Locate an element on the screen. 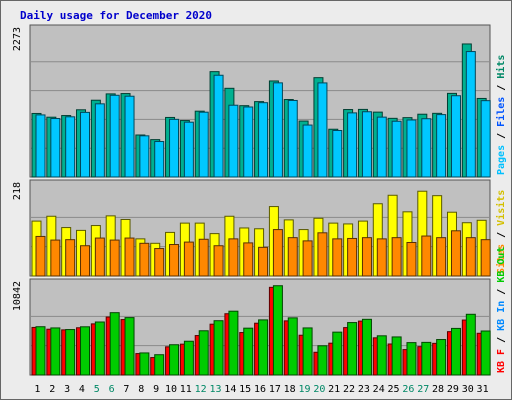  panel-legend: Sites / Visits is located at coordinates (501, 232).